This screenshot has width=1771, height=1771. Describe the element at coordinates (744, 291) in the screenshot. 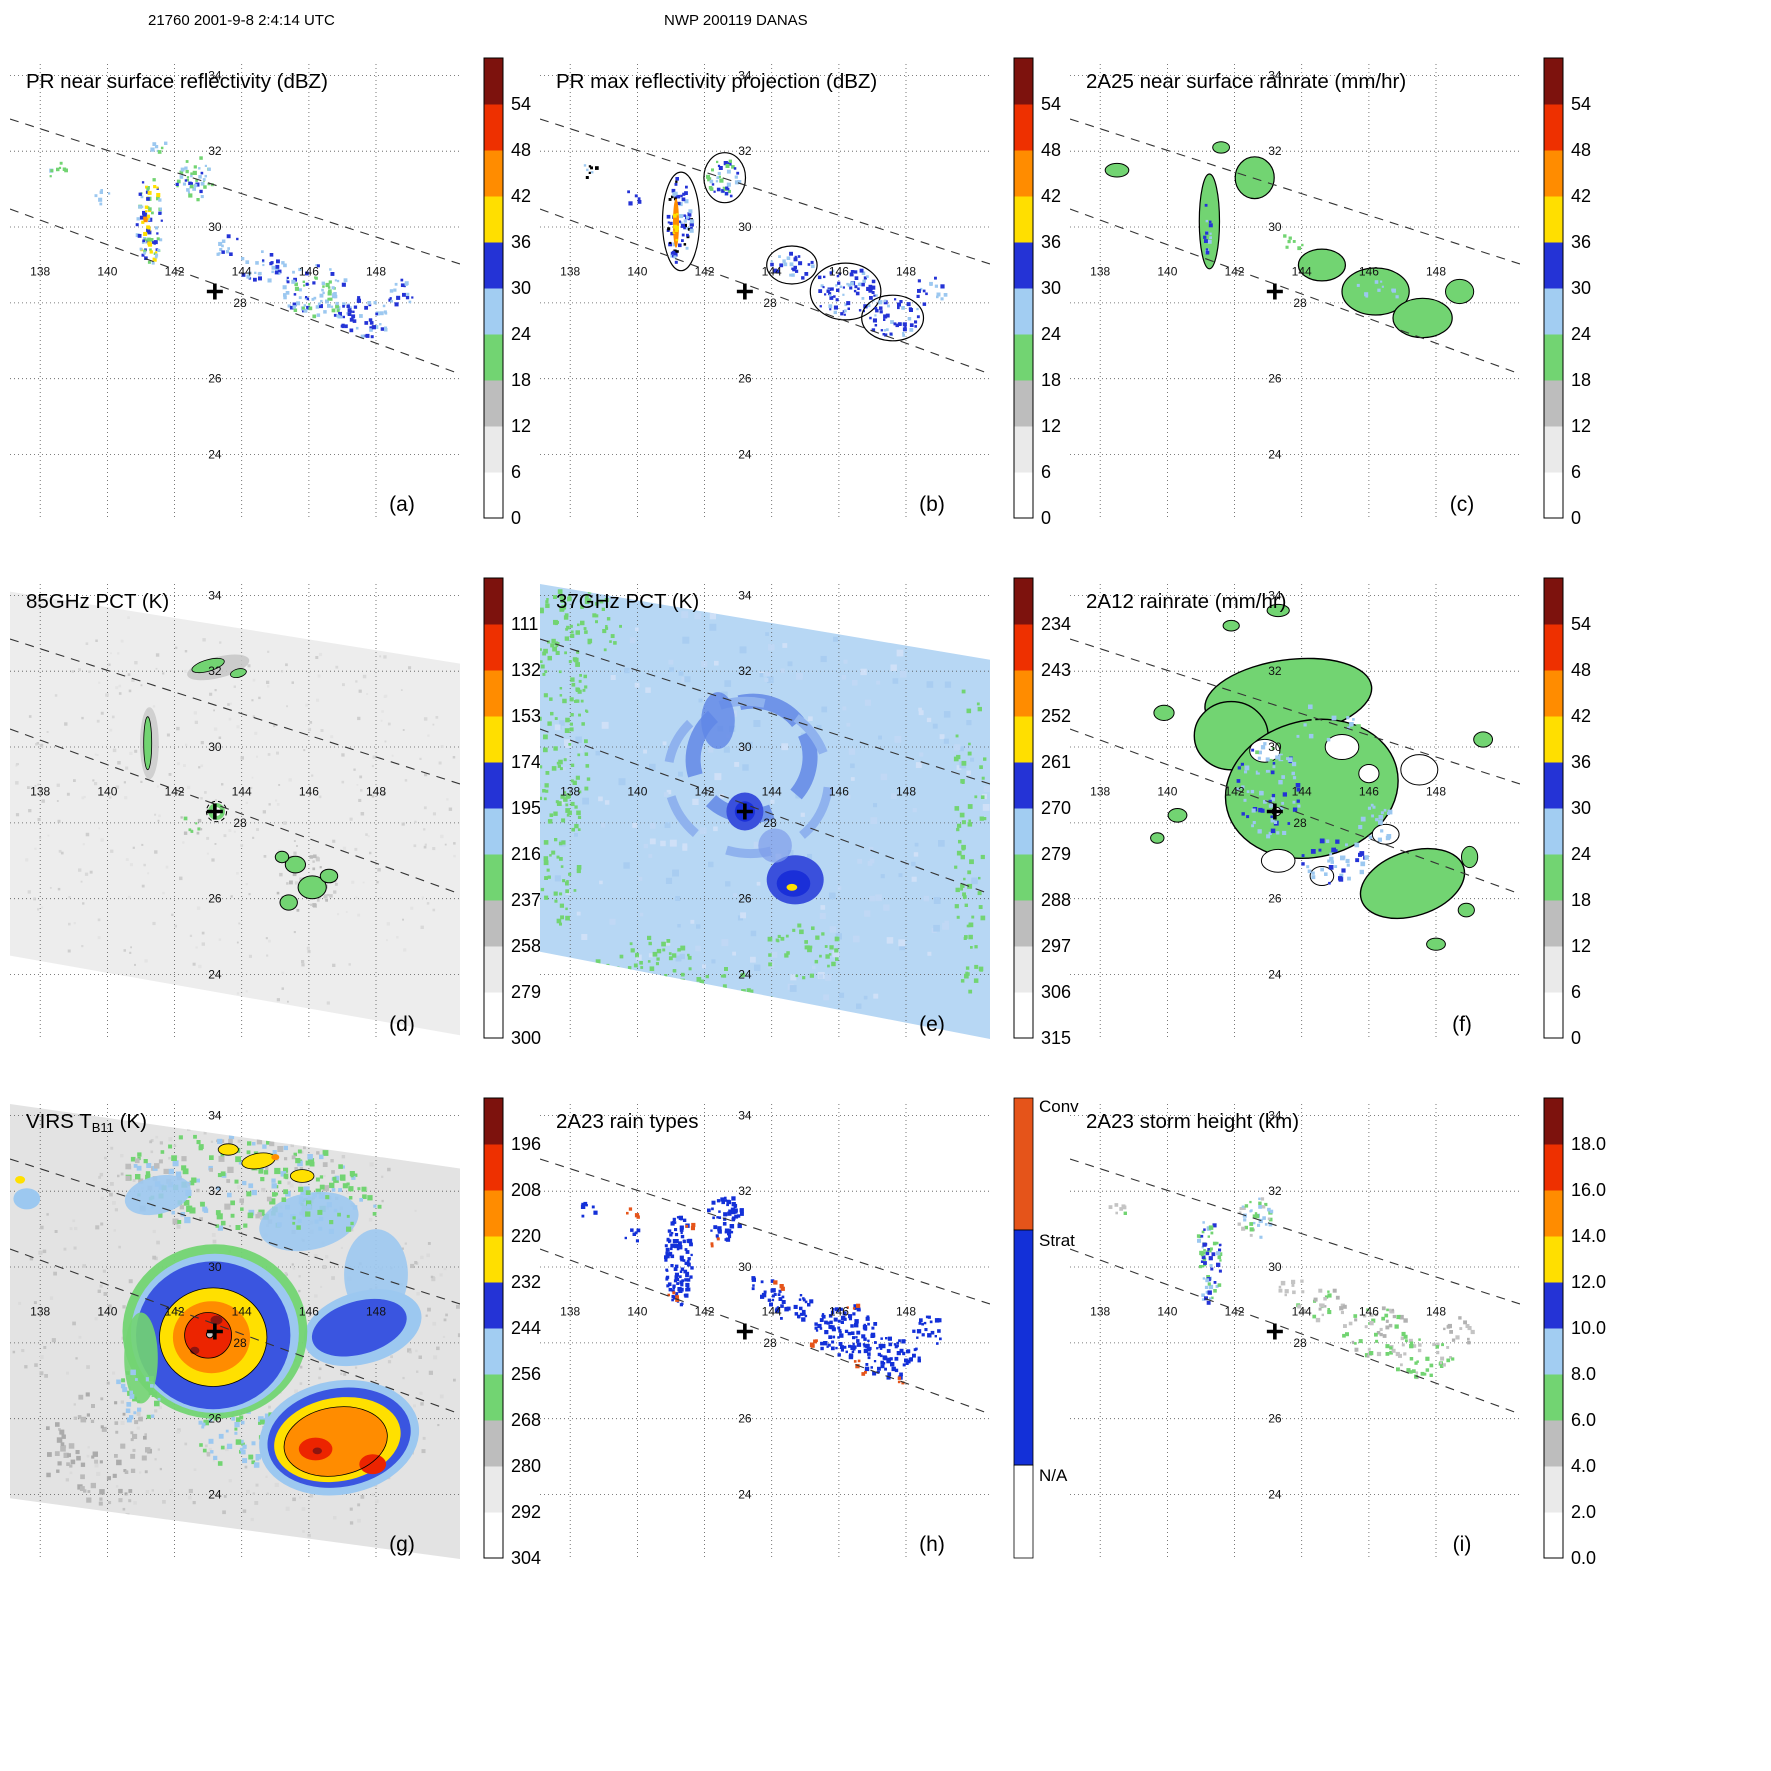

I see `storm-center-marker` at that location.